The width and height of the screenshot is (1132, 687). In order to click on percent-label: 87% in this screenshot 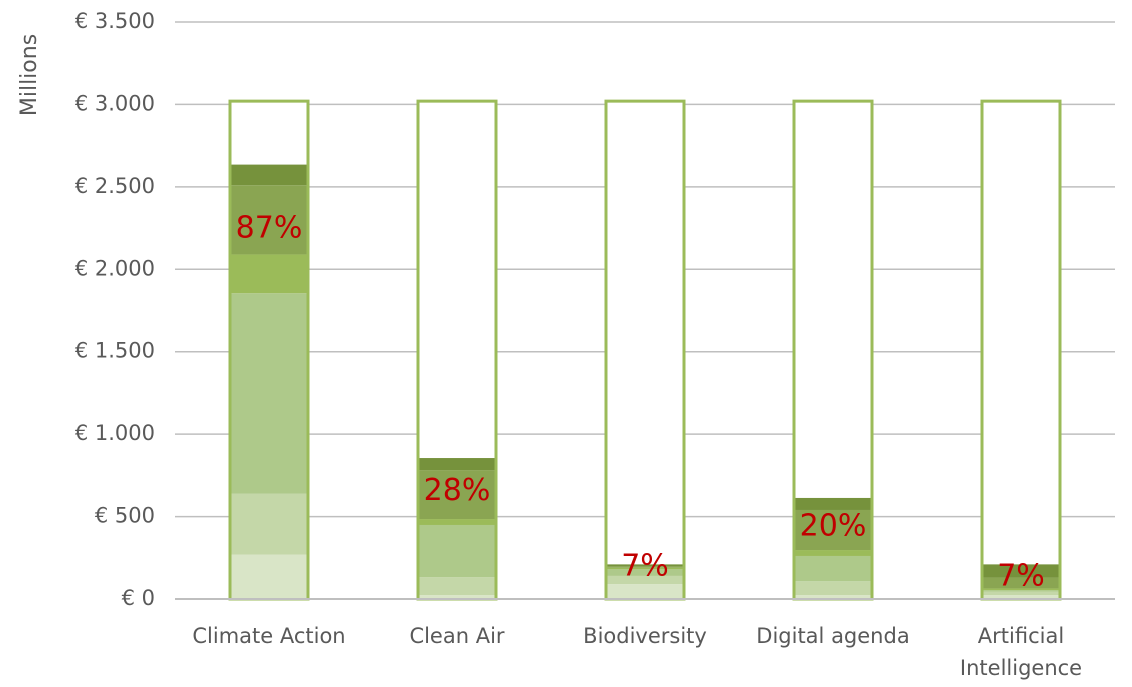, I will do `click(269, 227)`.